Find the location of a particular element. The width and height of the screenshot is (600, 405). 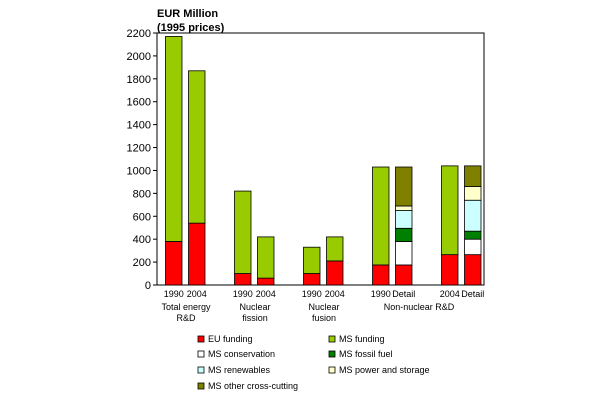

legend-label-power: MS power and storage is located at coordinates (384, 370).